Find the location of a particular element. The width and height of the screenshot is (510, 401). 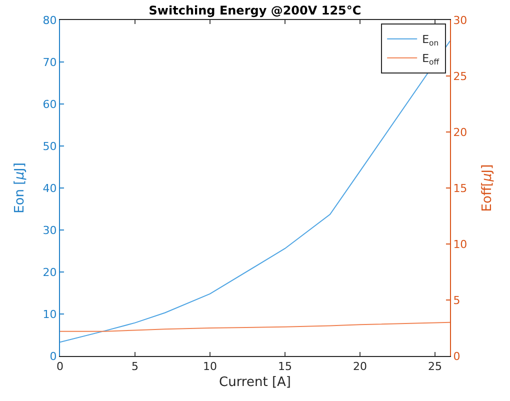

y-tick-label: 10 is located at coordinates (49, 314).